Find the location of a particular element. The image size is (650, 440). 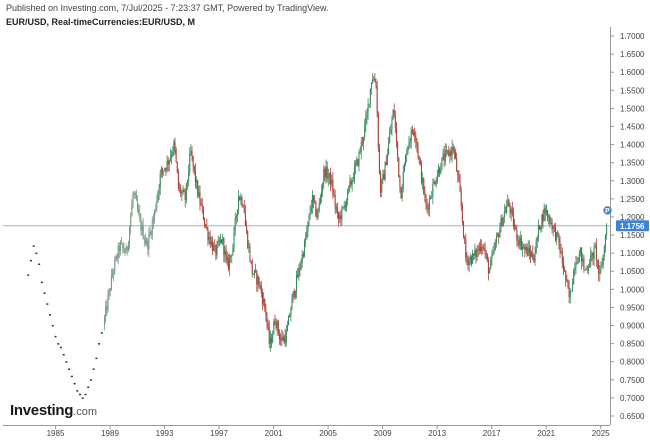

y-tick-label: 1.5500 is located at coordinates (632, 90).